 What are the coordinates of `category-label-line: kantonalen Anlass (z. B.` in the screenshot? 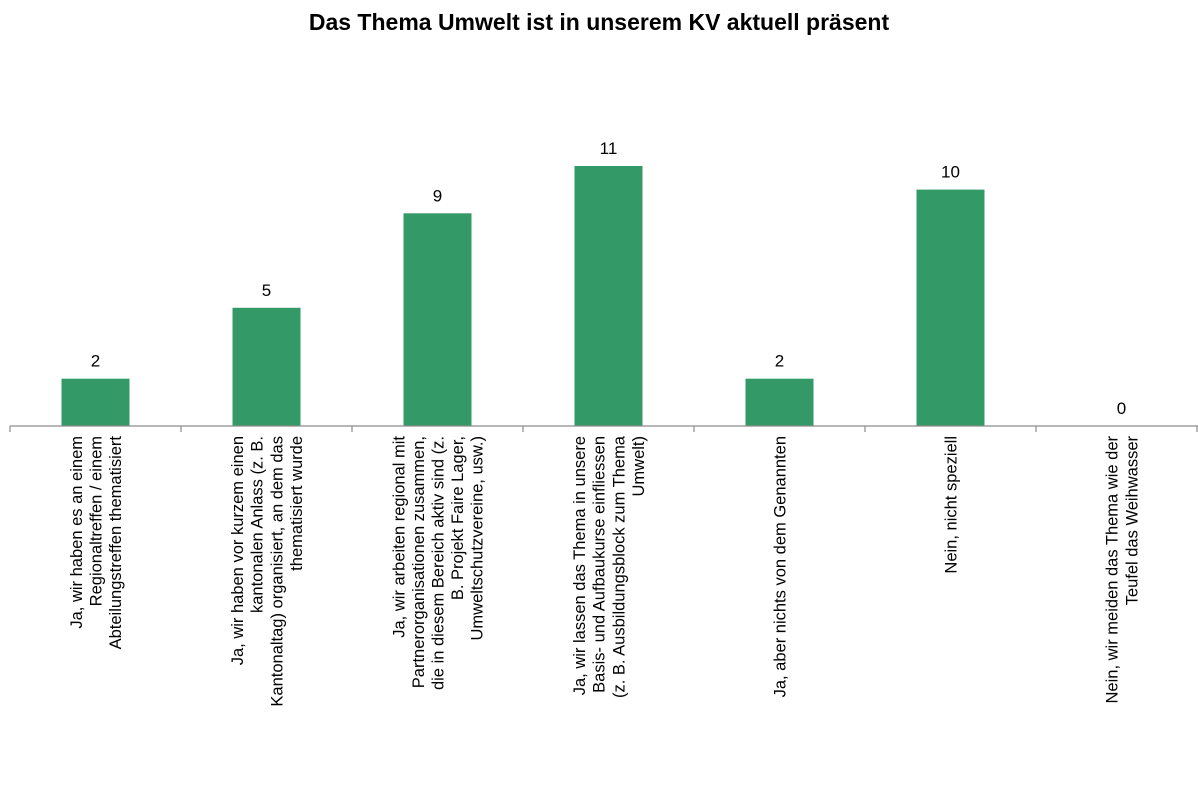 It's located at (258, 524).